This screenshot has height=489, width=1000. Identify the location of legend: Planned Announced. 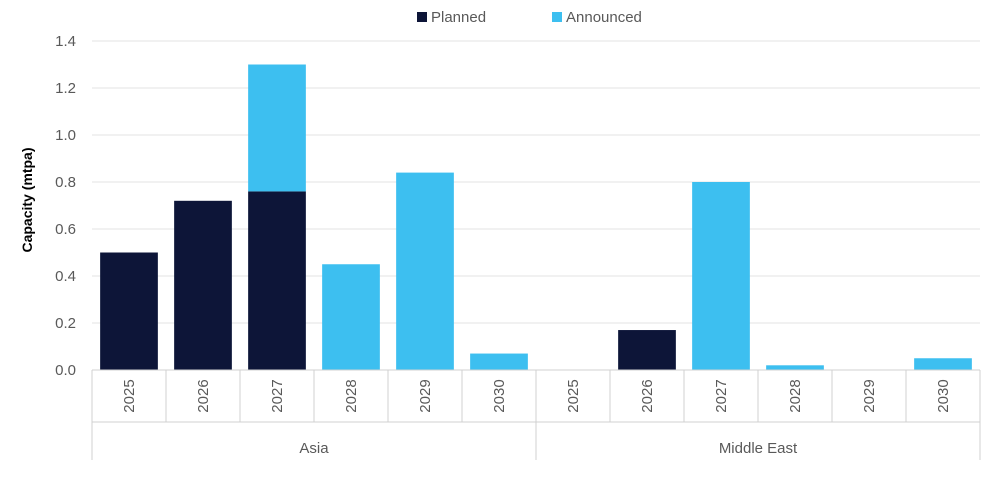
(529, 17).